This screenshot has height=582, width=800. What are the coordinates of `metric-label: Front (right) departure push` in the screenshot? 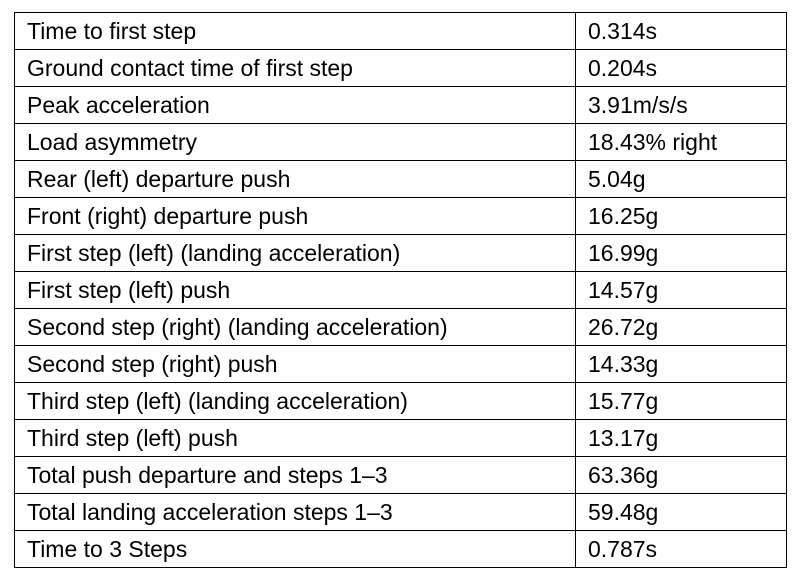 It's located at (295, 216).